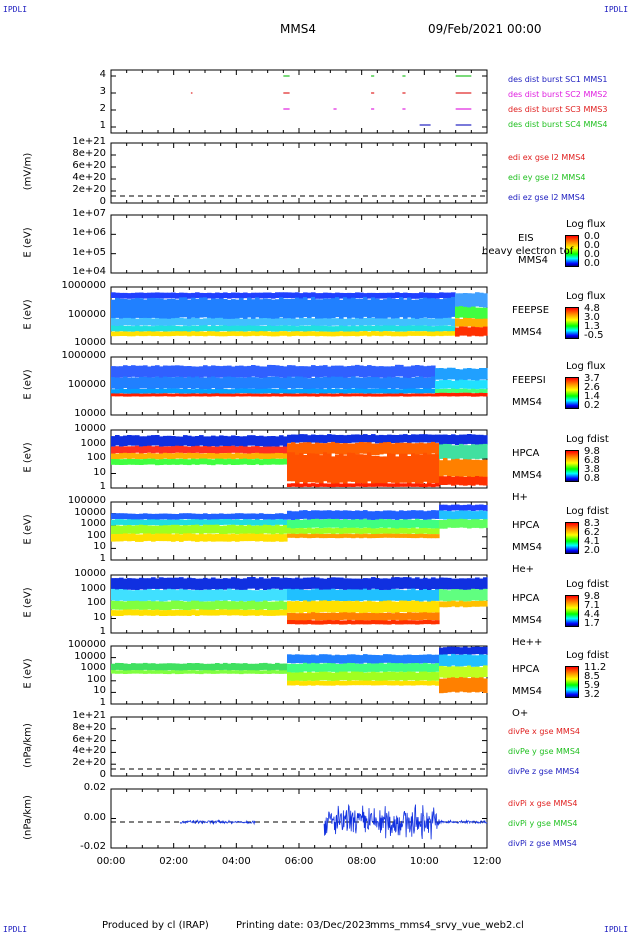  What do you see at coordinates (86, 644) in the screenshot?
I see `ytick-label-hpca_o: 100000` at bounding box center [86, 644].